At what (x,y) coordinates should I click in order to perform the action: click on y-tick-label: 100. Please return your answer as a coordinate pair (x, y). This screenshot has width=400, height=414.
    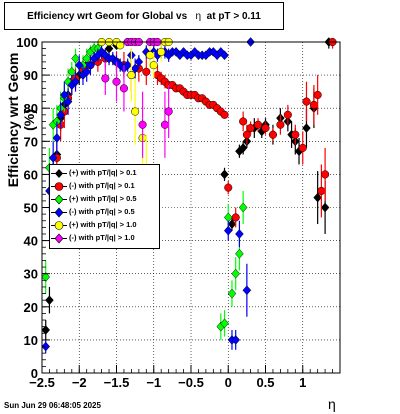
    Looking at the image, I should click on (27, 42).